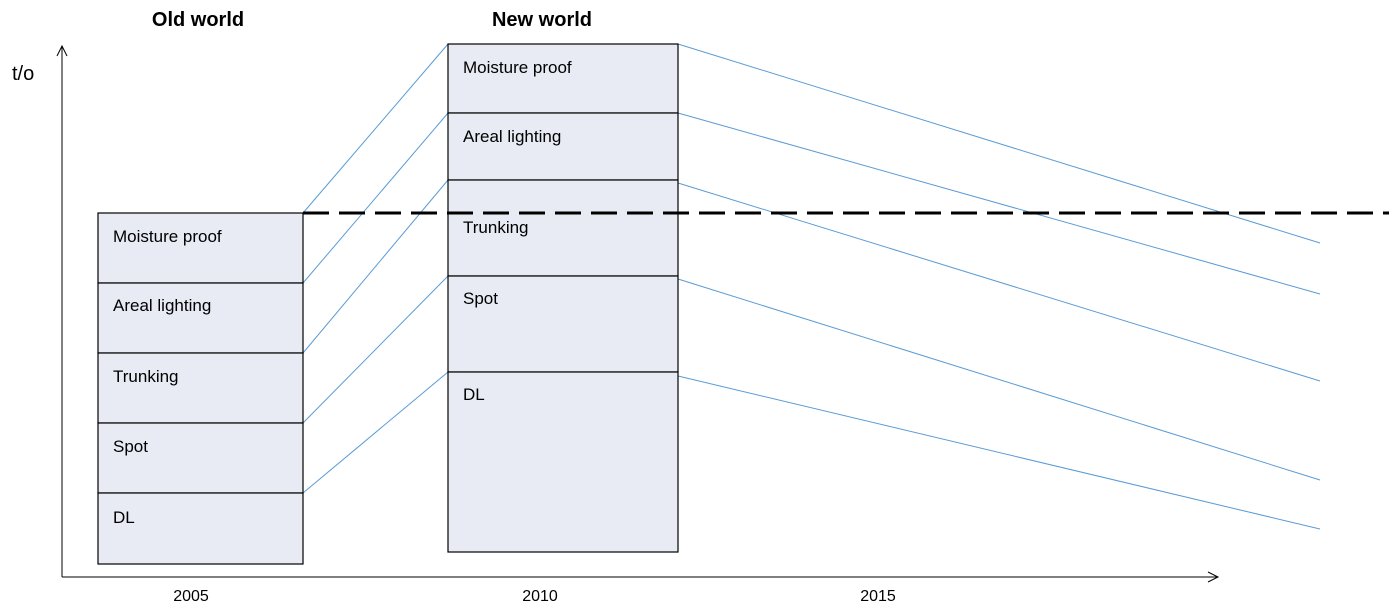 This screenshot has width=1389, height=606. What do you see at coordinates (540, 596) in the screenshot?
I see `x-tick-label-2010: 2010` at bounding box center [540, 596].